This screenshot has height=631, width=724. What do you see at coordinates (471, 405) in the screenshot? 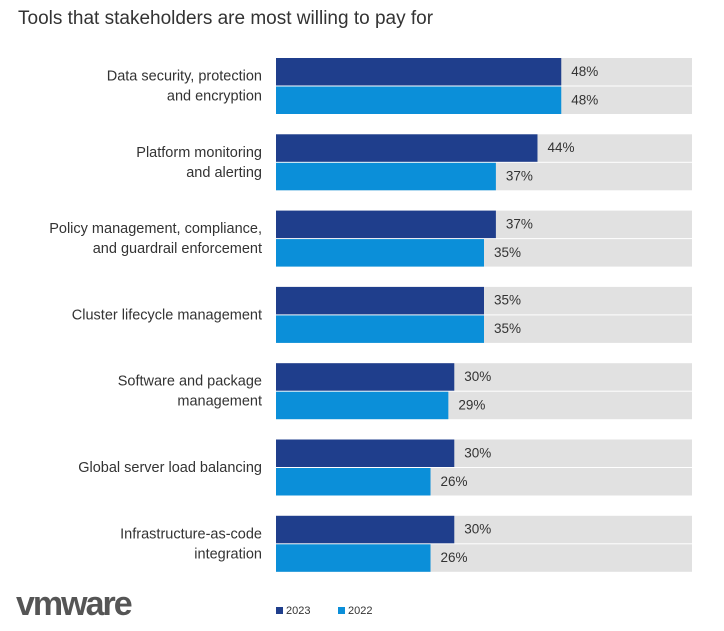
I see `value-label: 29%` at bounding box center [471, 405].